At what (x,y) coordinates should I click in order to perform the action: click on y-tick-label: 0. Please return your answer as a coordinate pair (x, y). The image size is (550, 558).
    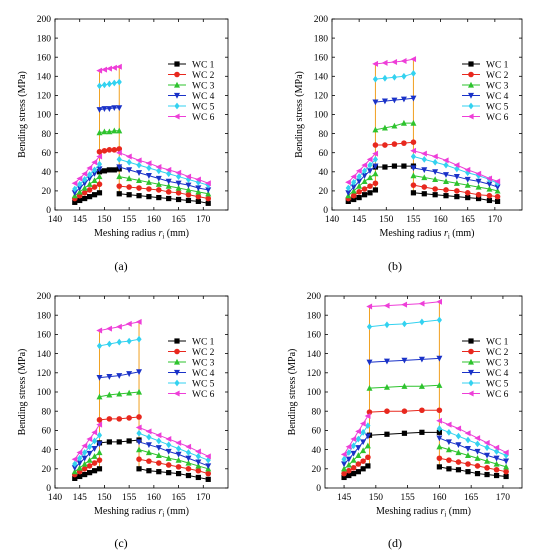
    Looking at the image, I should click on (325, 211).